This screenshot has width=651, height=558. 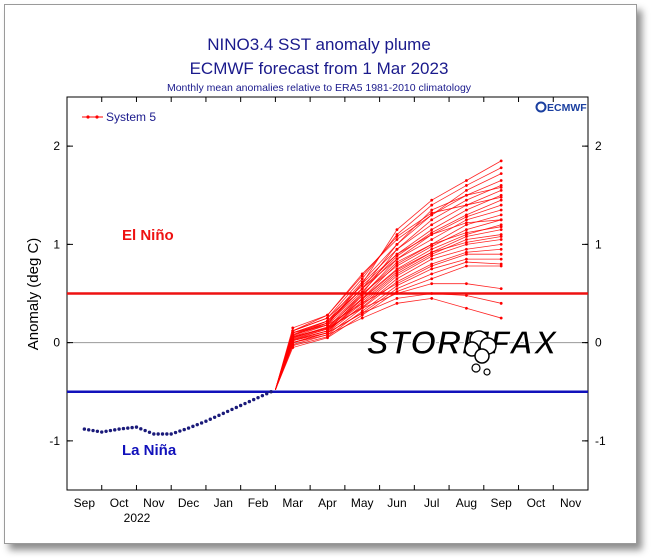 What do you see at coordinates (149, 450) in the screenshot?
I see `la-nina-label: La Niña` at bounding box center [149, 450].